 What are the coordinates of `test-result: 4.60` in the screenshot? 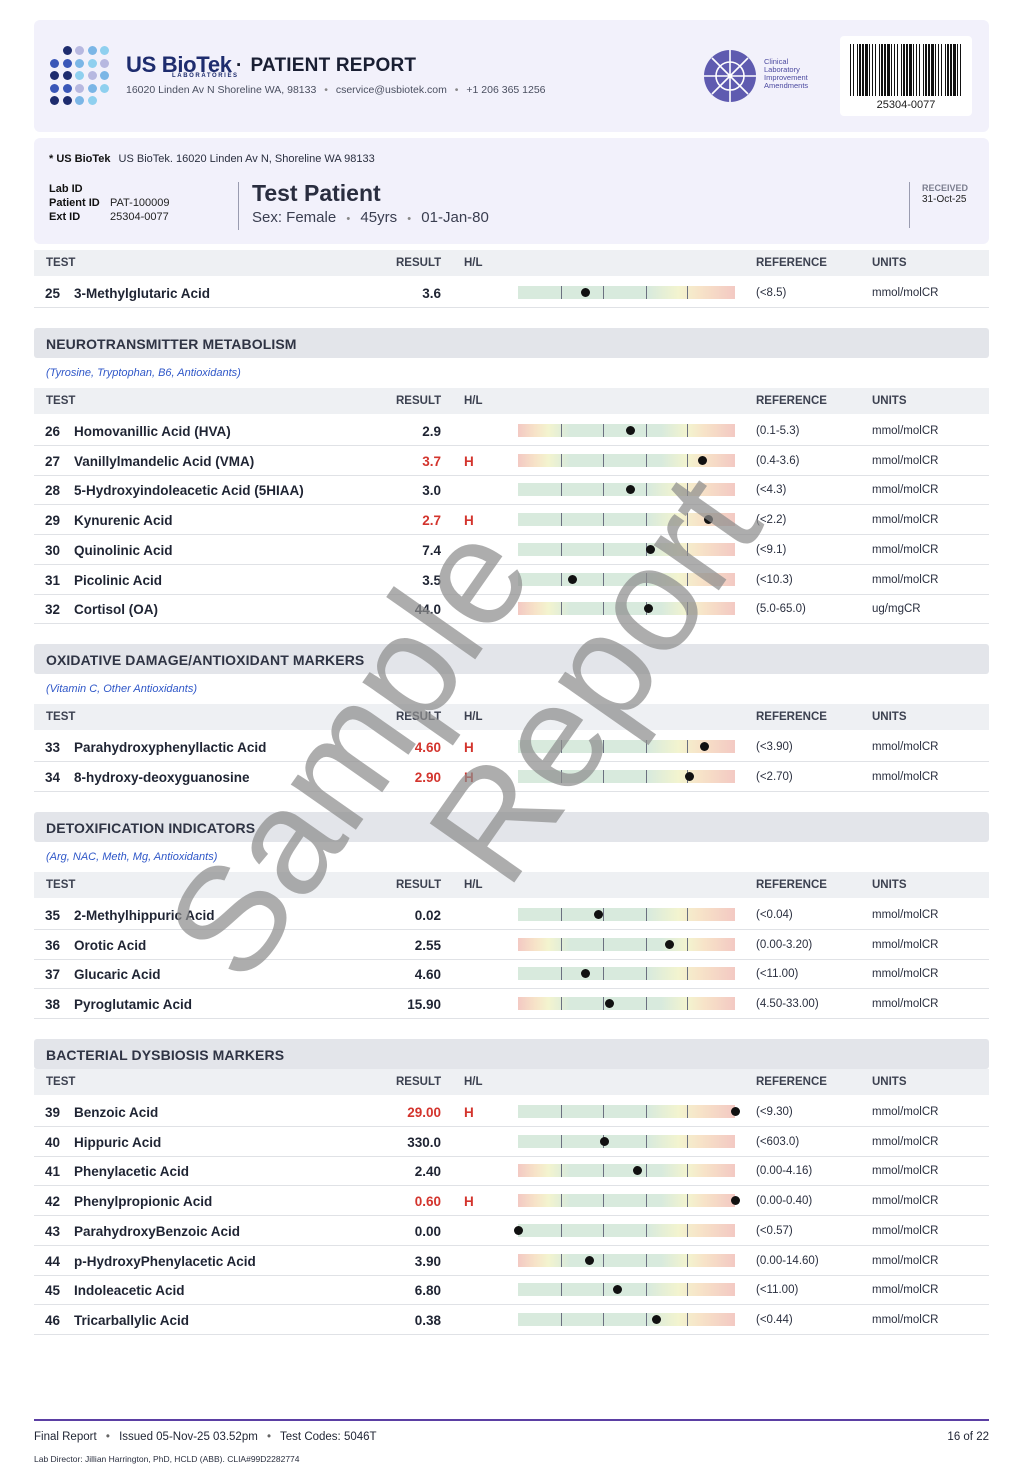 It's located at (427, 747).